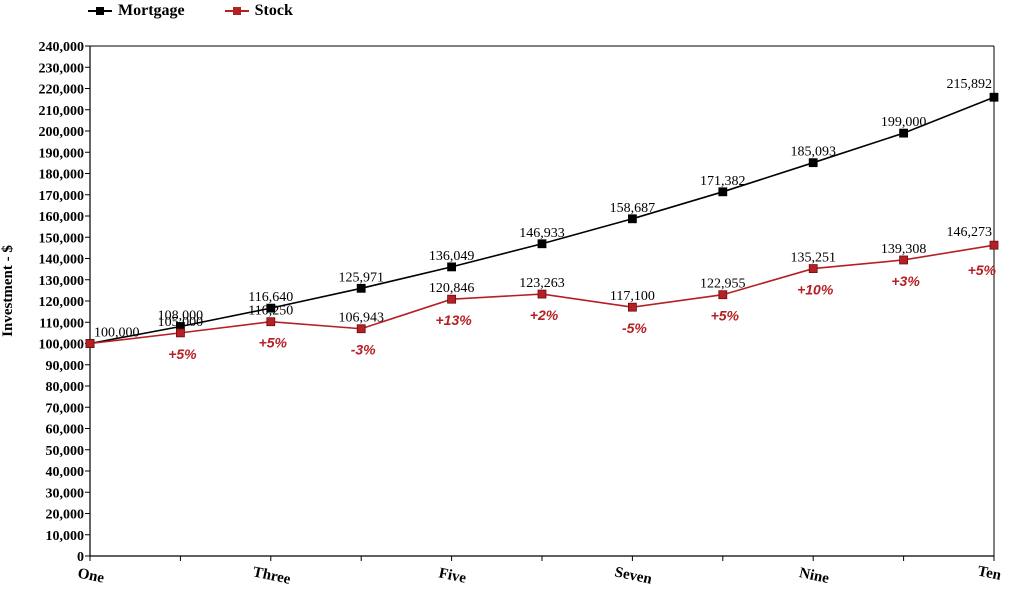  I want to click on stock-data-label: 122,955, so click(723, 284).